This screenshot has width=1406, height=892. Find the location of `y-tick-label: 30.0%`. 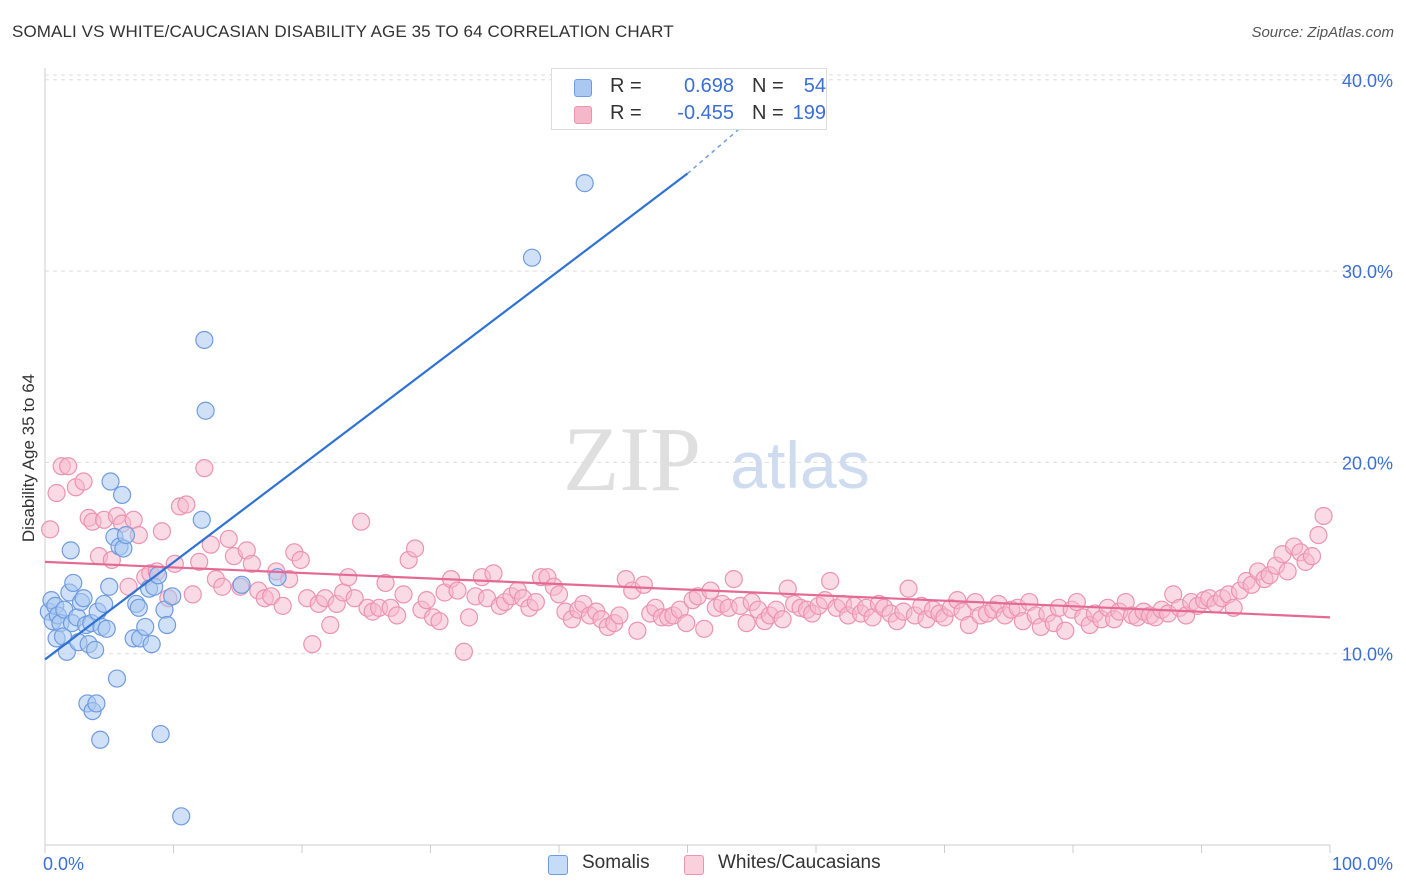

y-tick-label: 30.0% is located at coordinates (1367, 272).